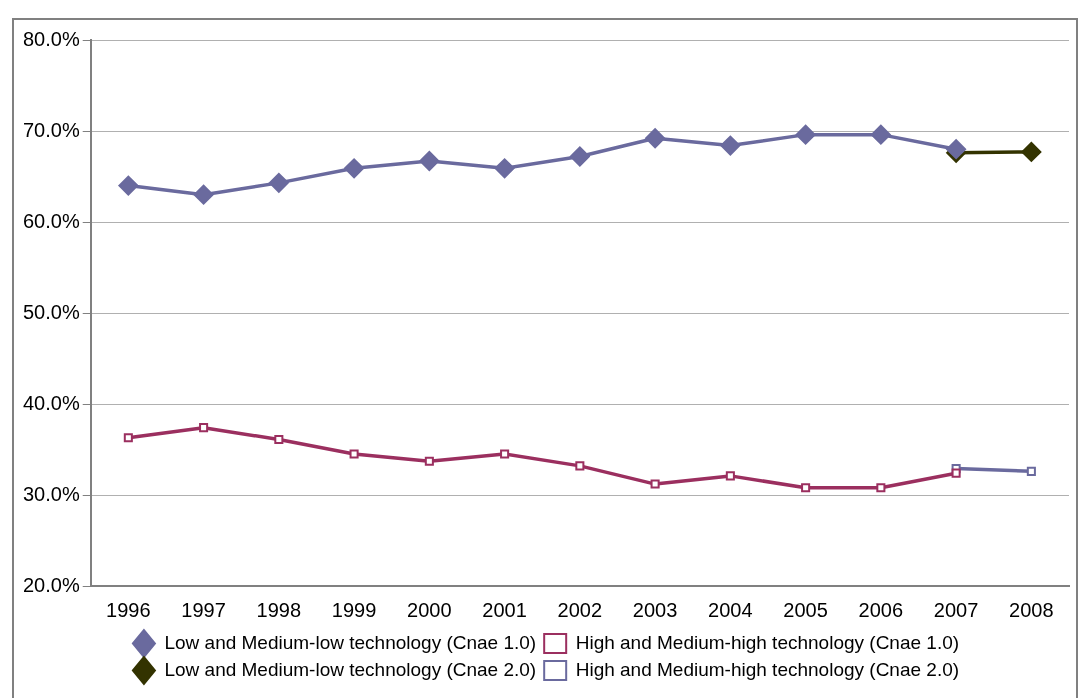 This screenshot has width=1080, height=700. I want to click on x-tick-label: 1999, so click(354, 609).